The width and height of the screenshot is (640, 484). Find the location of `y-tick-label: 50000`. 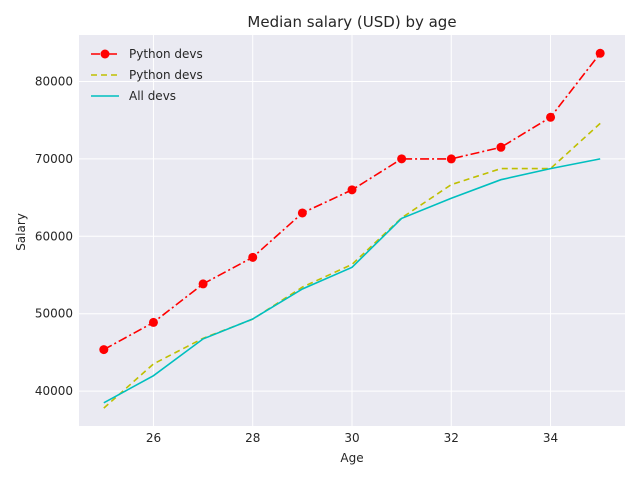

y-tick-label: 50000 is located at coordinates (54, 314).